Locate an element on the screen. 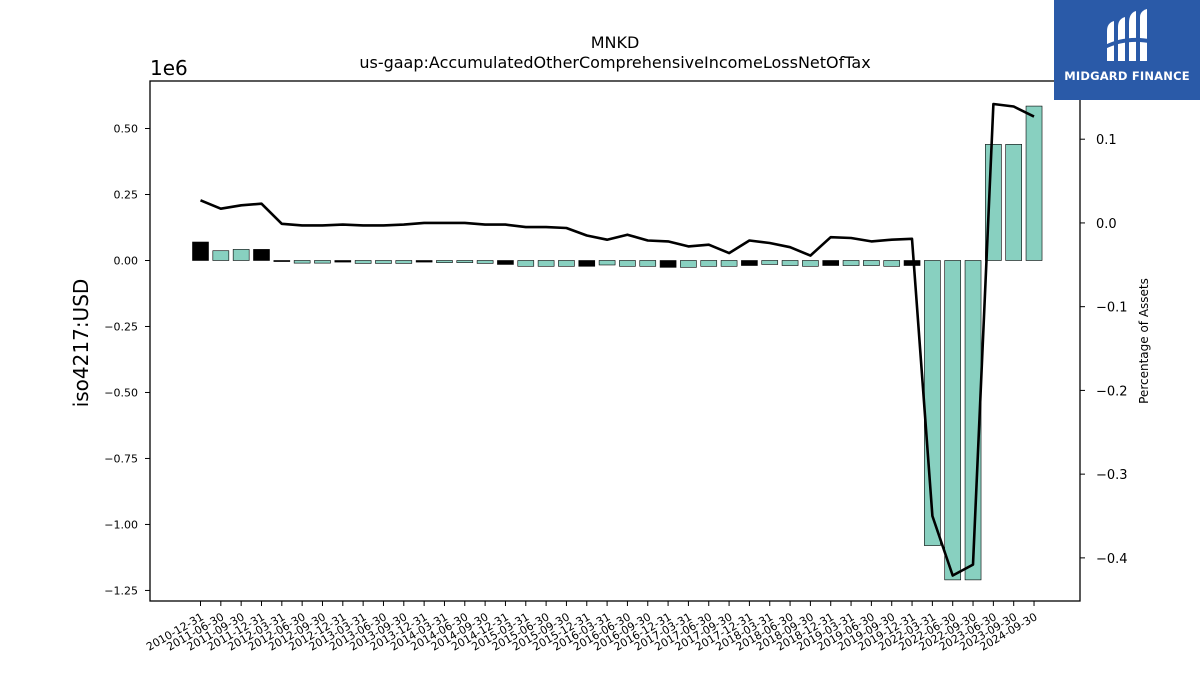 The image size is (1200, 675). logo-text: MIDGARD FINANCE is located at coordinates (1127, 76).